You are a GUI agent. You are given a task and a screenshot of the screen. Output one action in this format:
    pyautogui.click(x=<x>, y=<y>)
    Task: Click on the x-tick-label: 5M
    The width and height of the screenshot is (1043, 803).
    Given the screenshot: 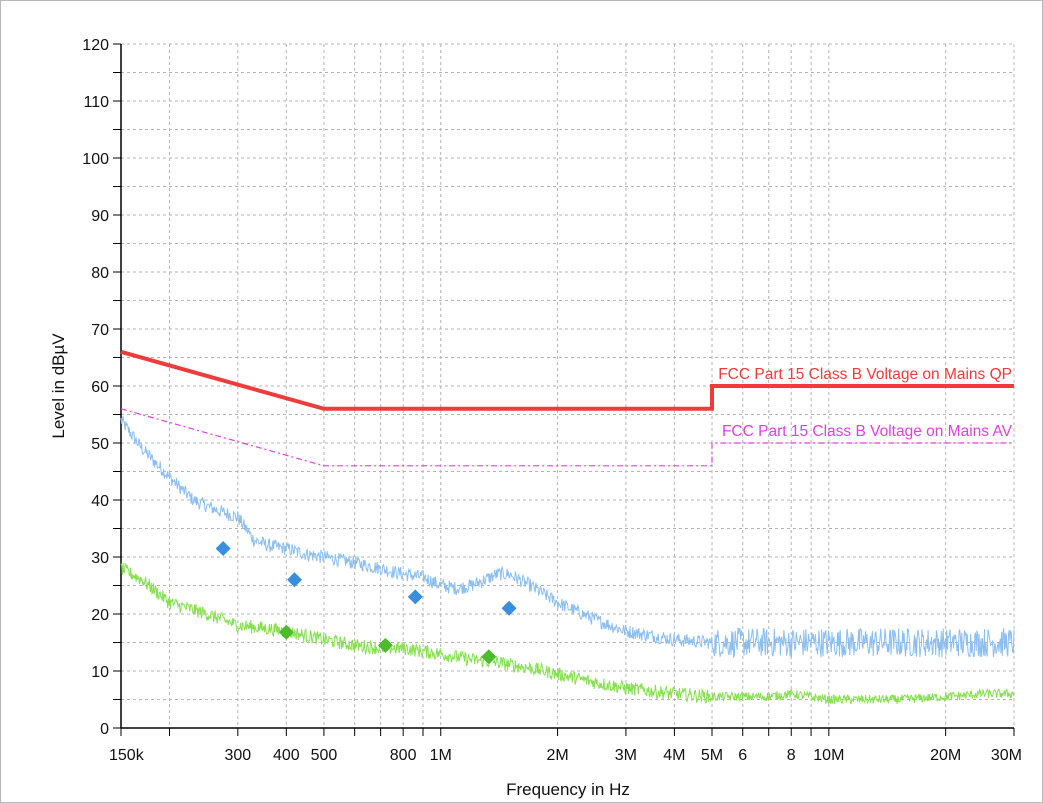 What is the action you would take?
    pyautogui.click(x=712, y=755)
    